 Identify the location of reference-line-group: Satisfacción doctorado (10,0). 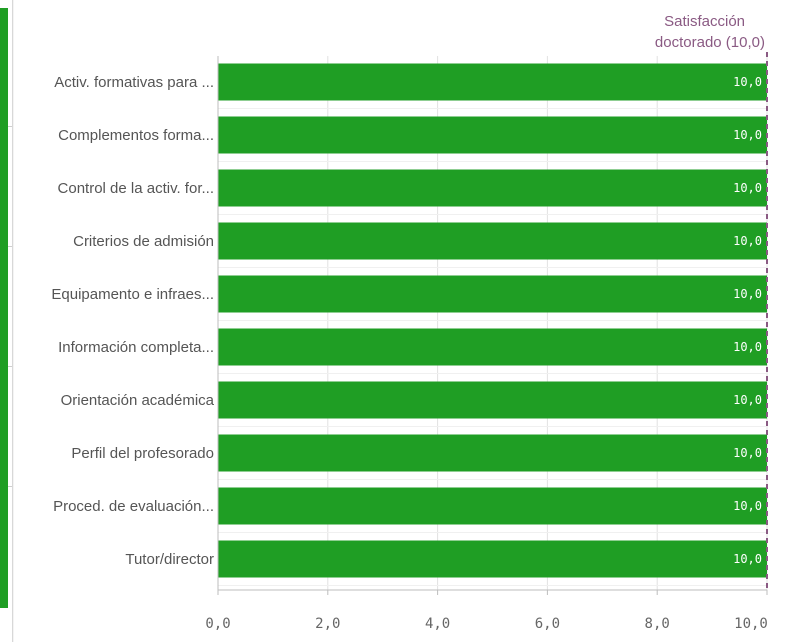
(711, 301).